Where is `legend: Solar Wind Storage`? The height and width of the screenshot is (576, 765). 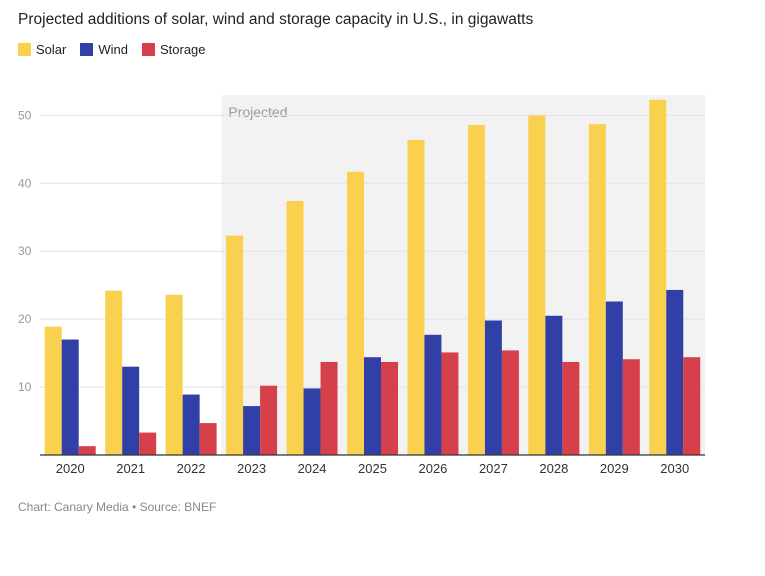 legend: Solar Wind Storage is located at coordinates (119, 49).